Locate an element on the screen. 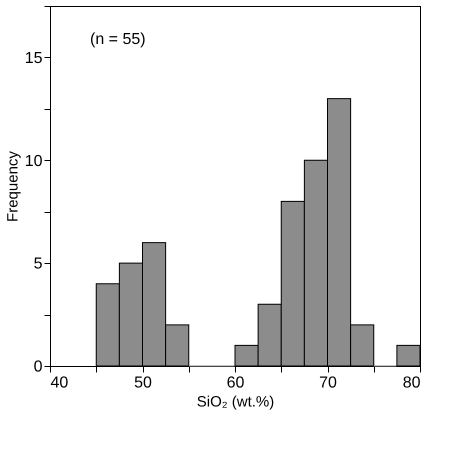 The height and width of the screenshot is (450, 455). y-tick-label: 5 is located at coordinates (38, 264).